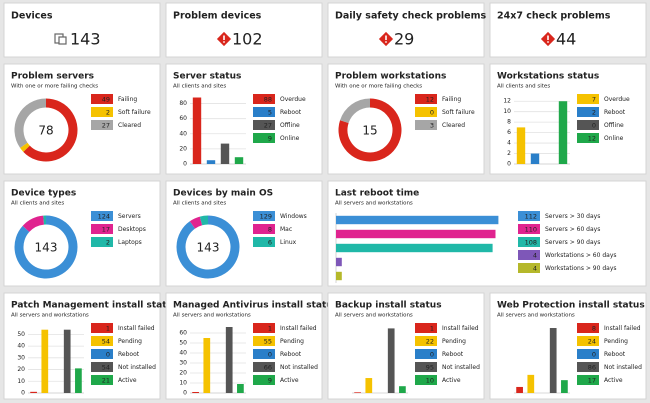 This screenshot has width=650, height=403. Describe the element at coordinates (572, 216) in the screenshot. I see `legend-label: Servers > 30 days` at that location.